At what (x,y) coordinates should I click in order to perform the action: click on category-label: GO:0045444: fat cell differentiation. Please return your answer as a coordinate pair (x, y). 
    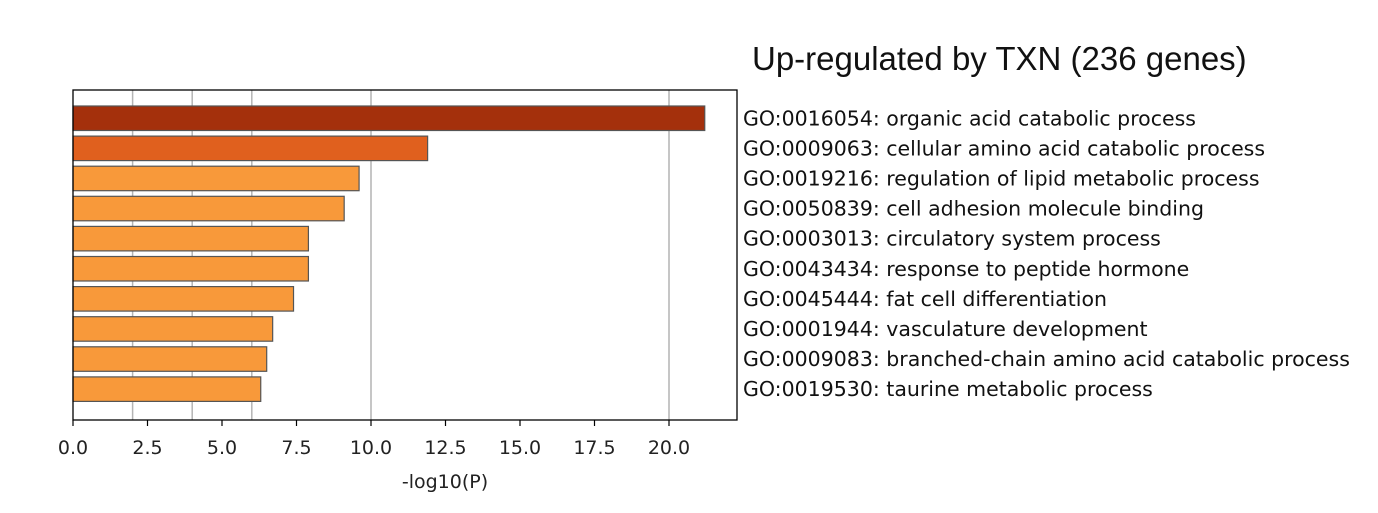
    Looking at the image, I should click on (925, 299).